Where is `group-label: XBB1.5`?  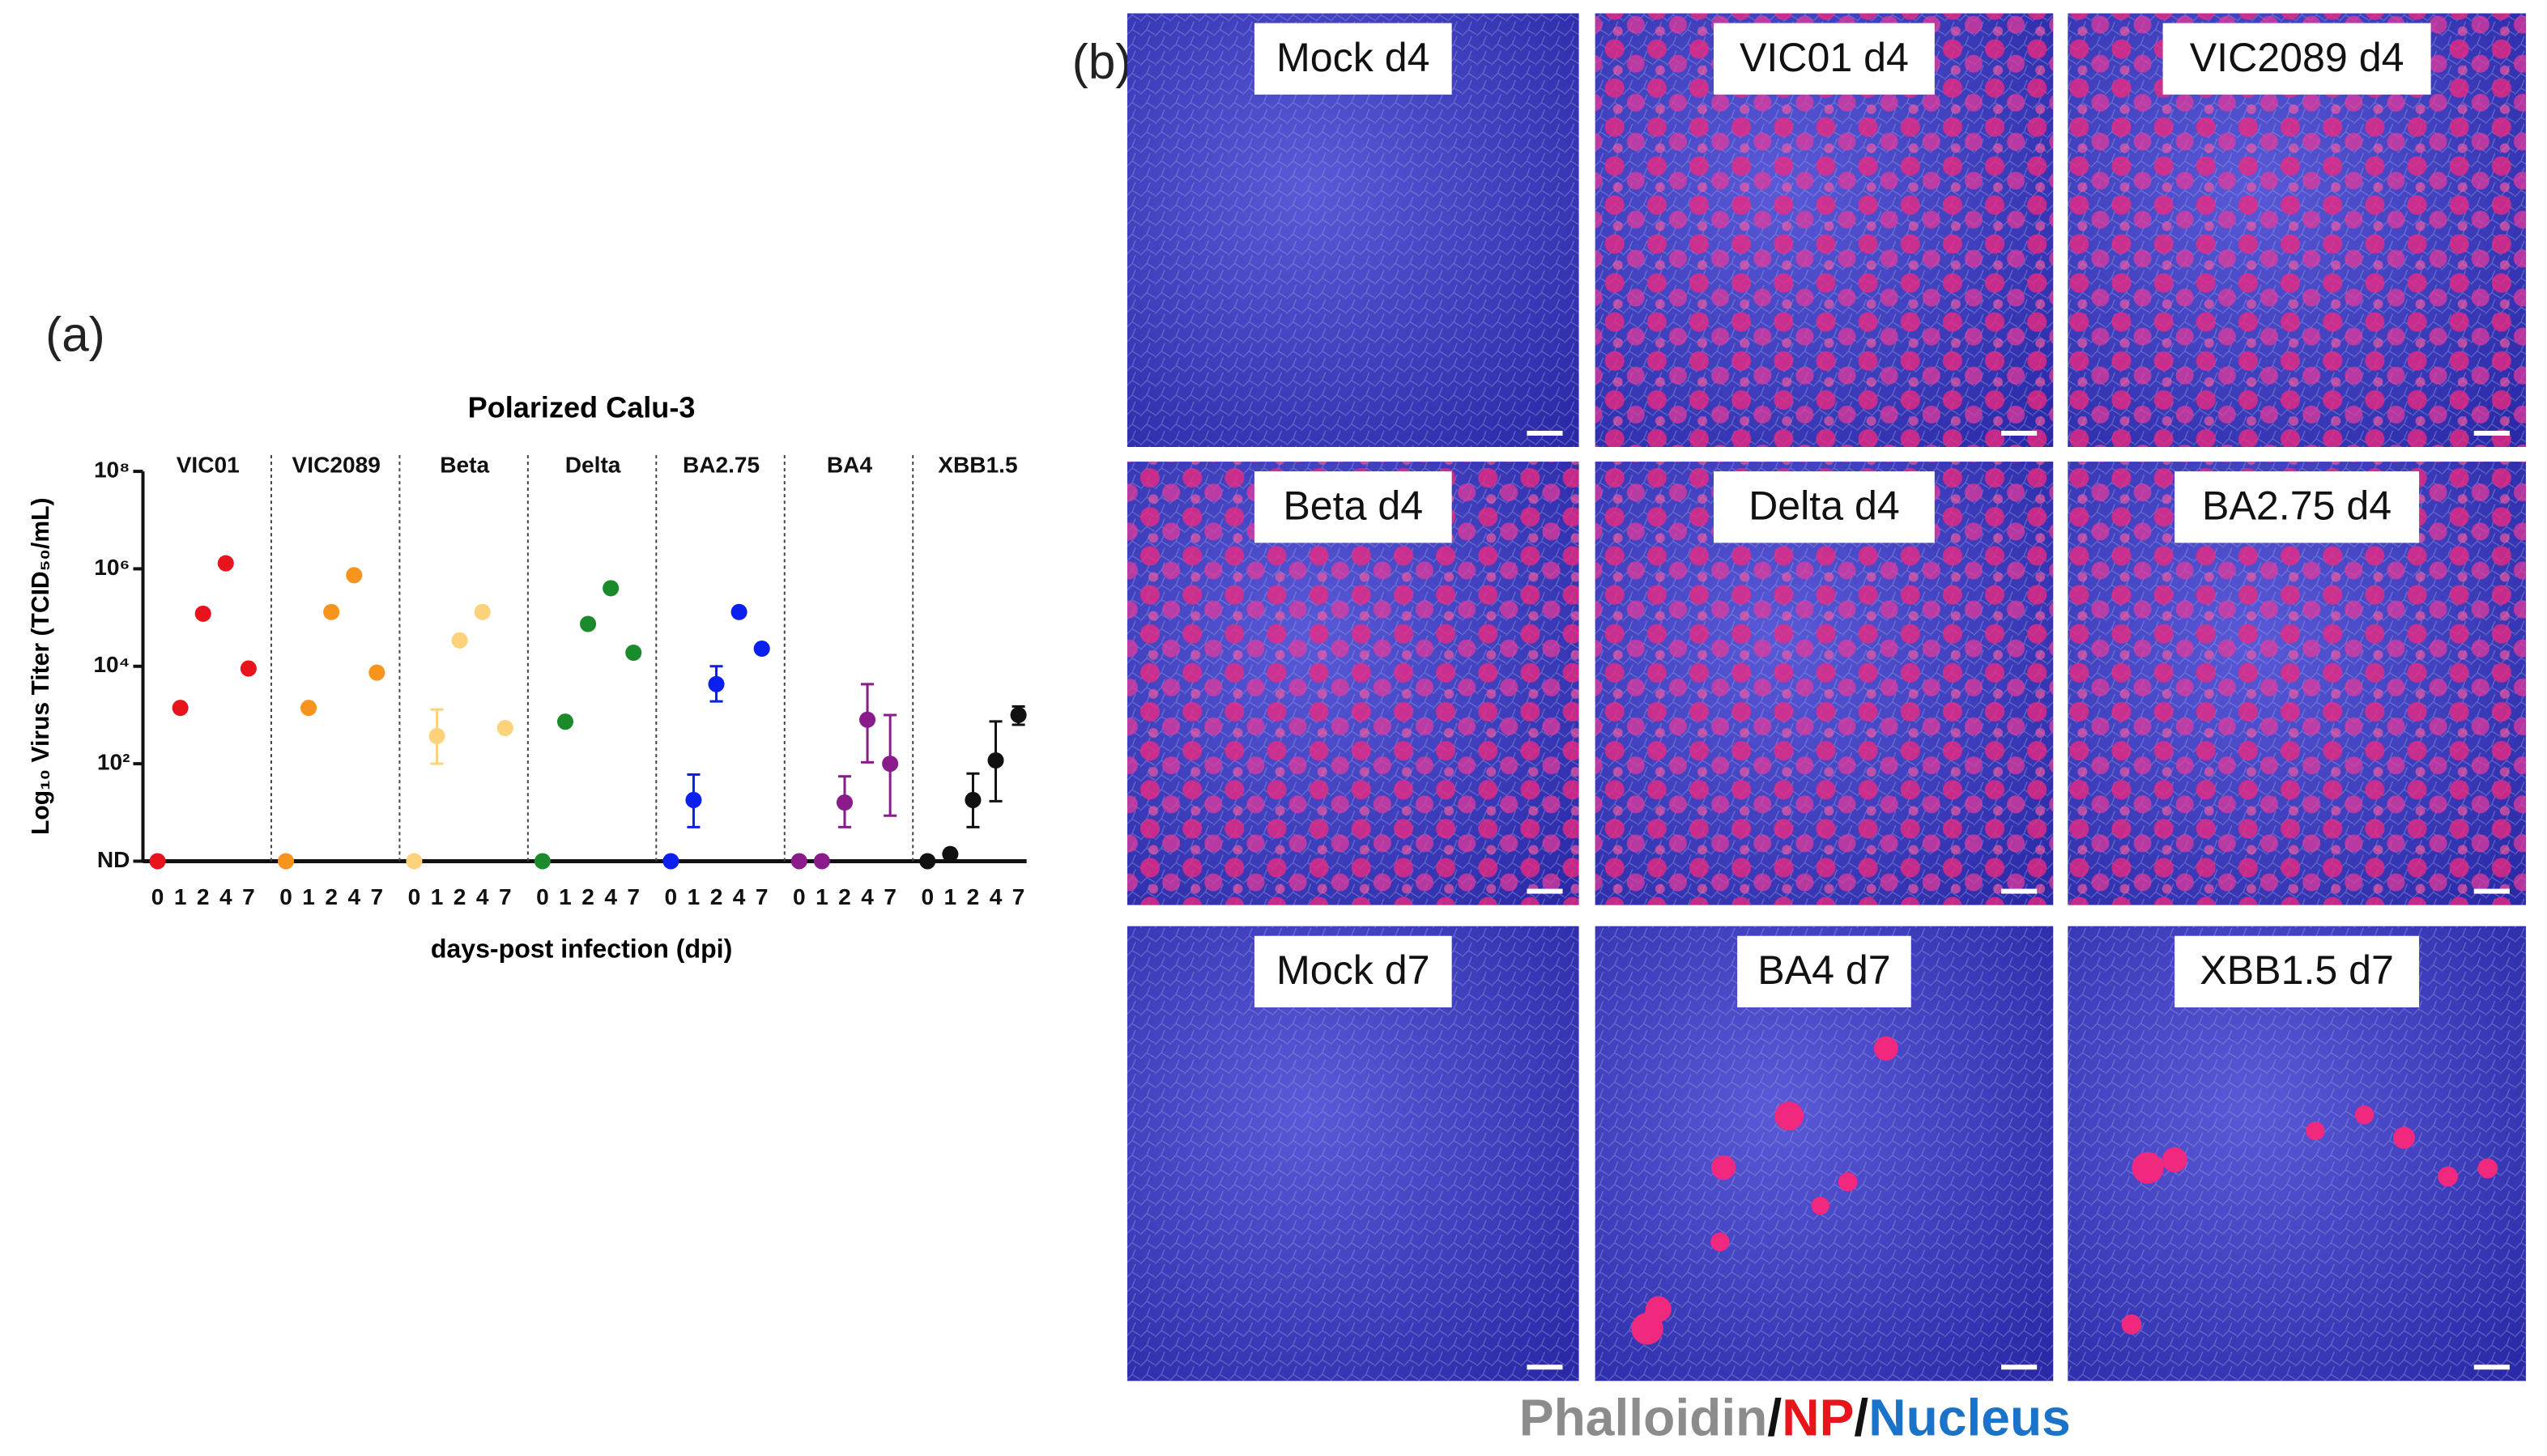 group-label: XBB1.5 is located at coordinates (977, 464).